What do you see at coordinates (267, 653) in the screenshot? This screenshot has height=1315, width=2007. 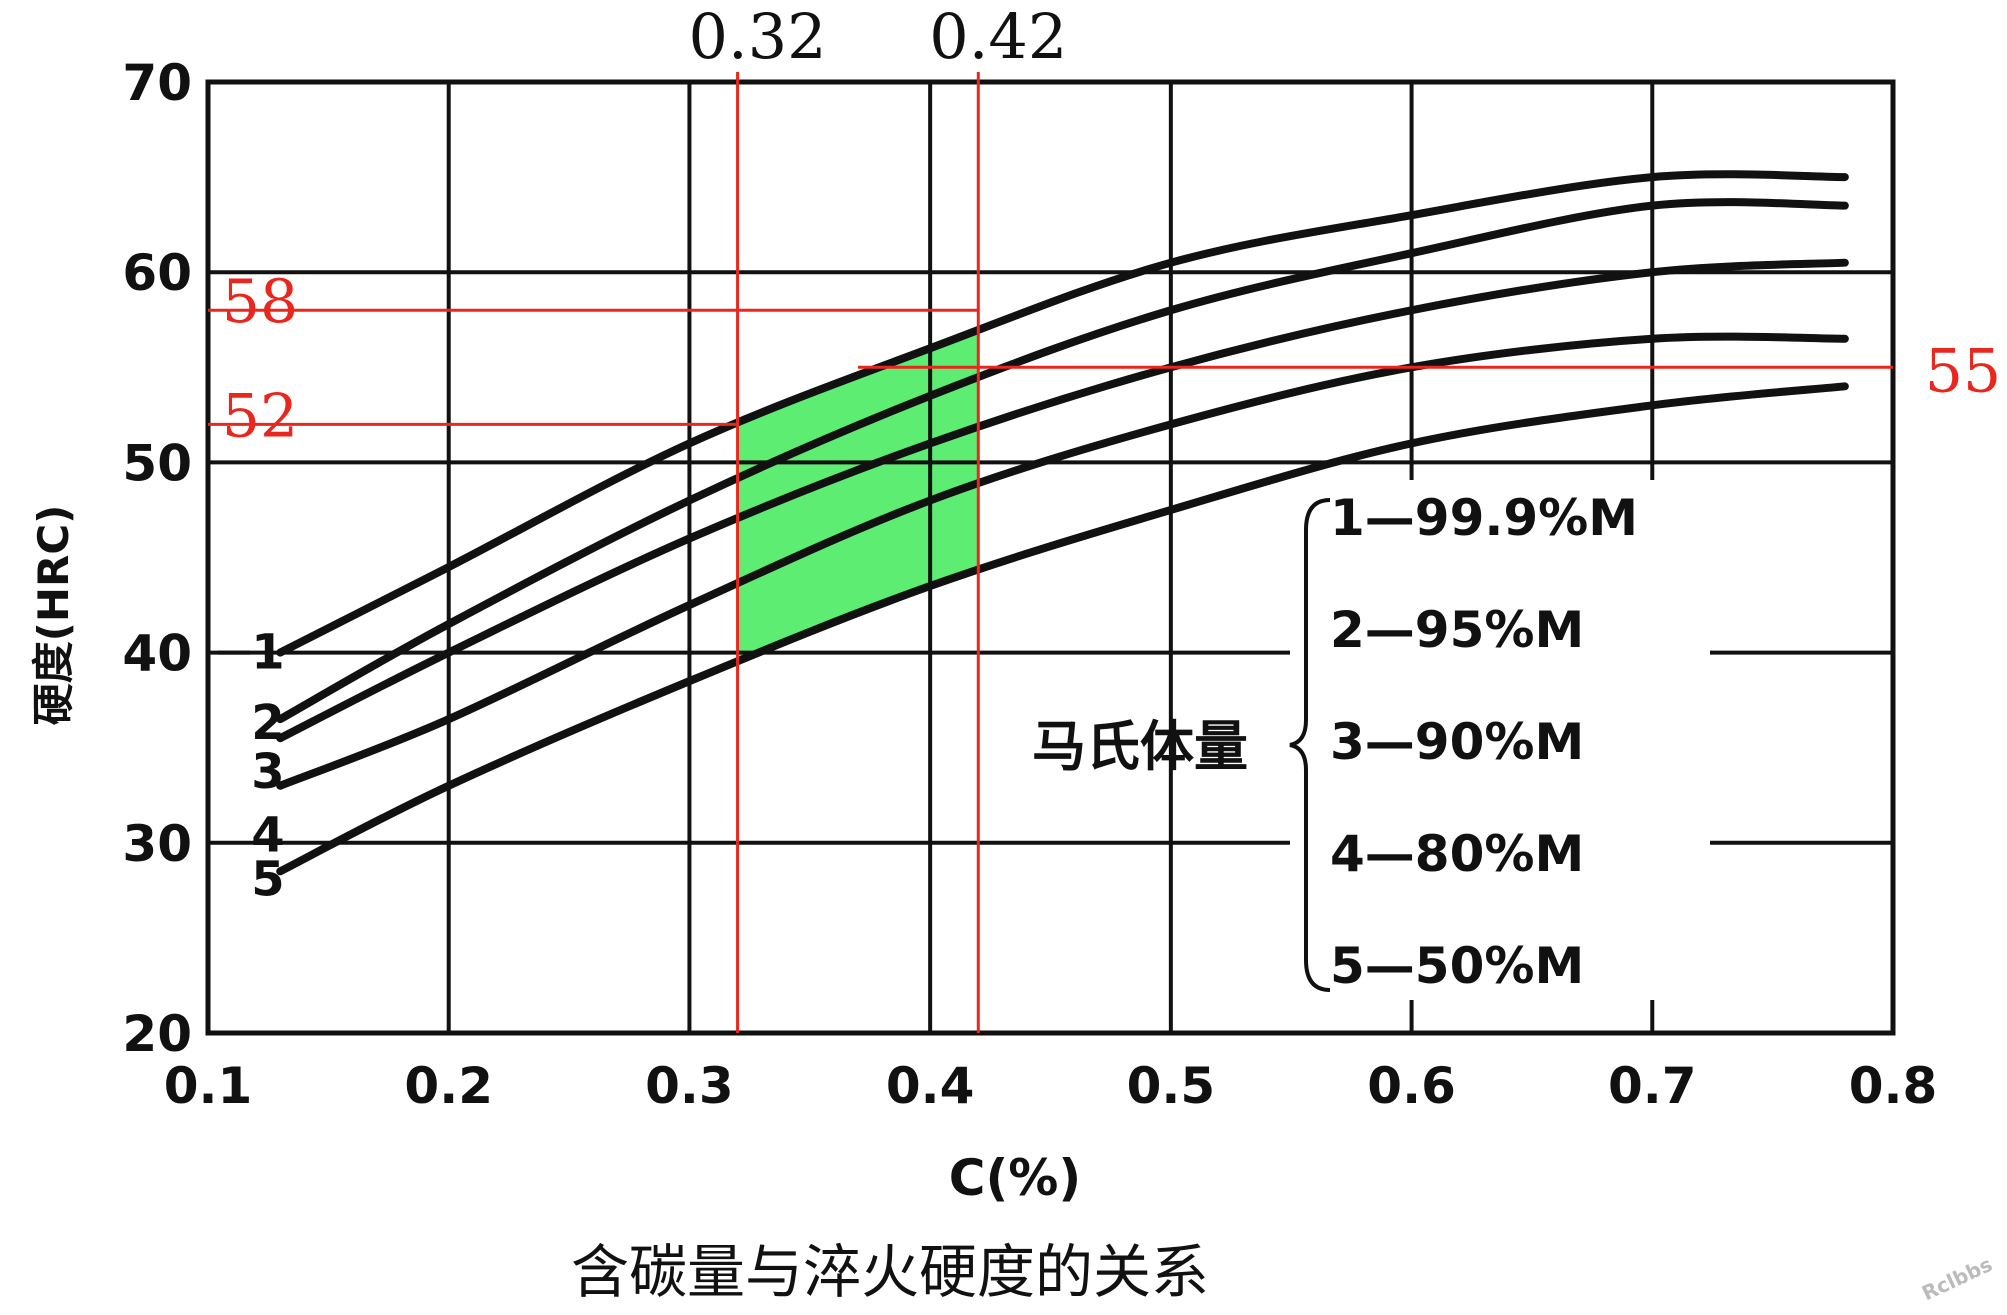 I see `curve-label-1: 1` at bounding box center [267, 653].